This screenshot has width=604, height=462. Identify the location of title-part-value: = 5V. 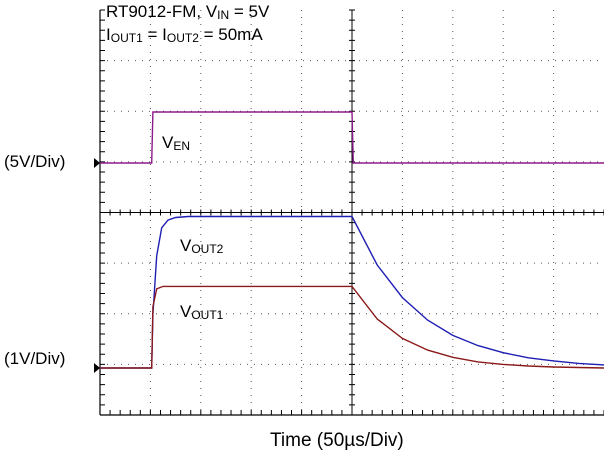
(249, 11).